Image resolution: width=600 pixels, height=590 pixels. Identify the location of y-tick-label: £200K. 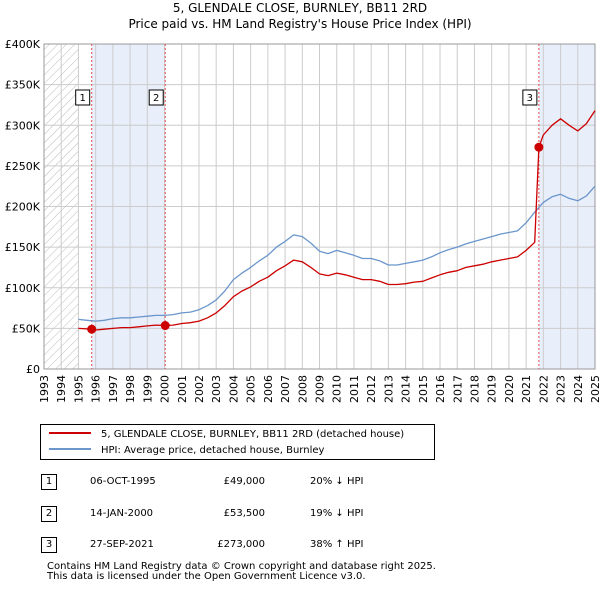
(23, 207).